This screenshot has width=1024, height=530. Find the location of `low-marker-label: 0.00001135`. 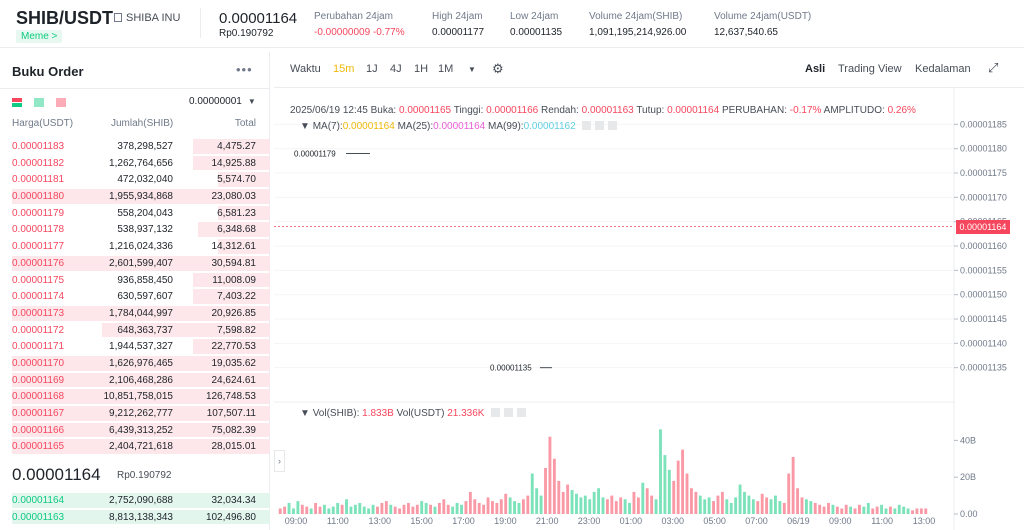

low-marker-label: 0.00001135 is located at coordinates (511, 368).